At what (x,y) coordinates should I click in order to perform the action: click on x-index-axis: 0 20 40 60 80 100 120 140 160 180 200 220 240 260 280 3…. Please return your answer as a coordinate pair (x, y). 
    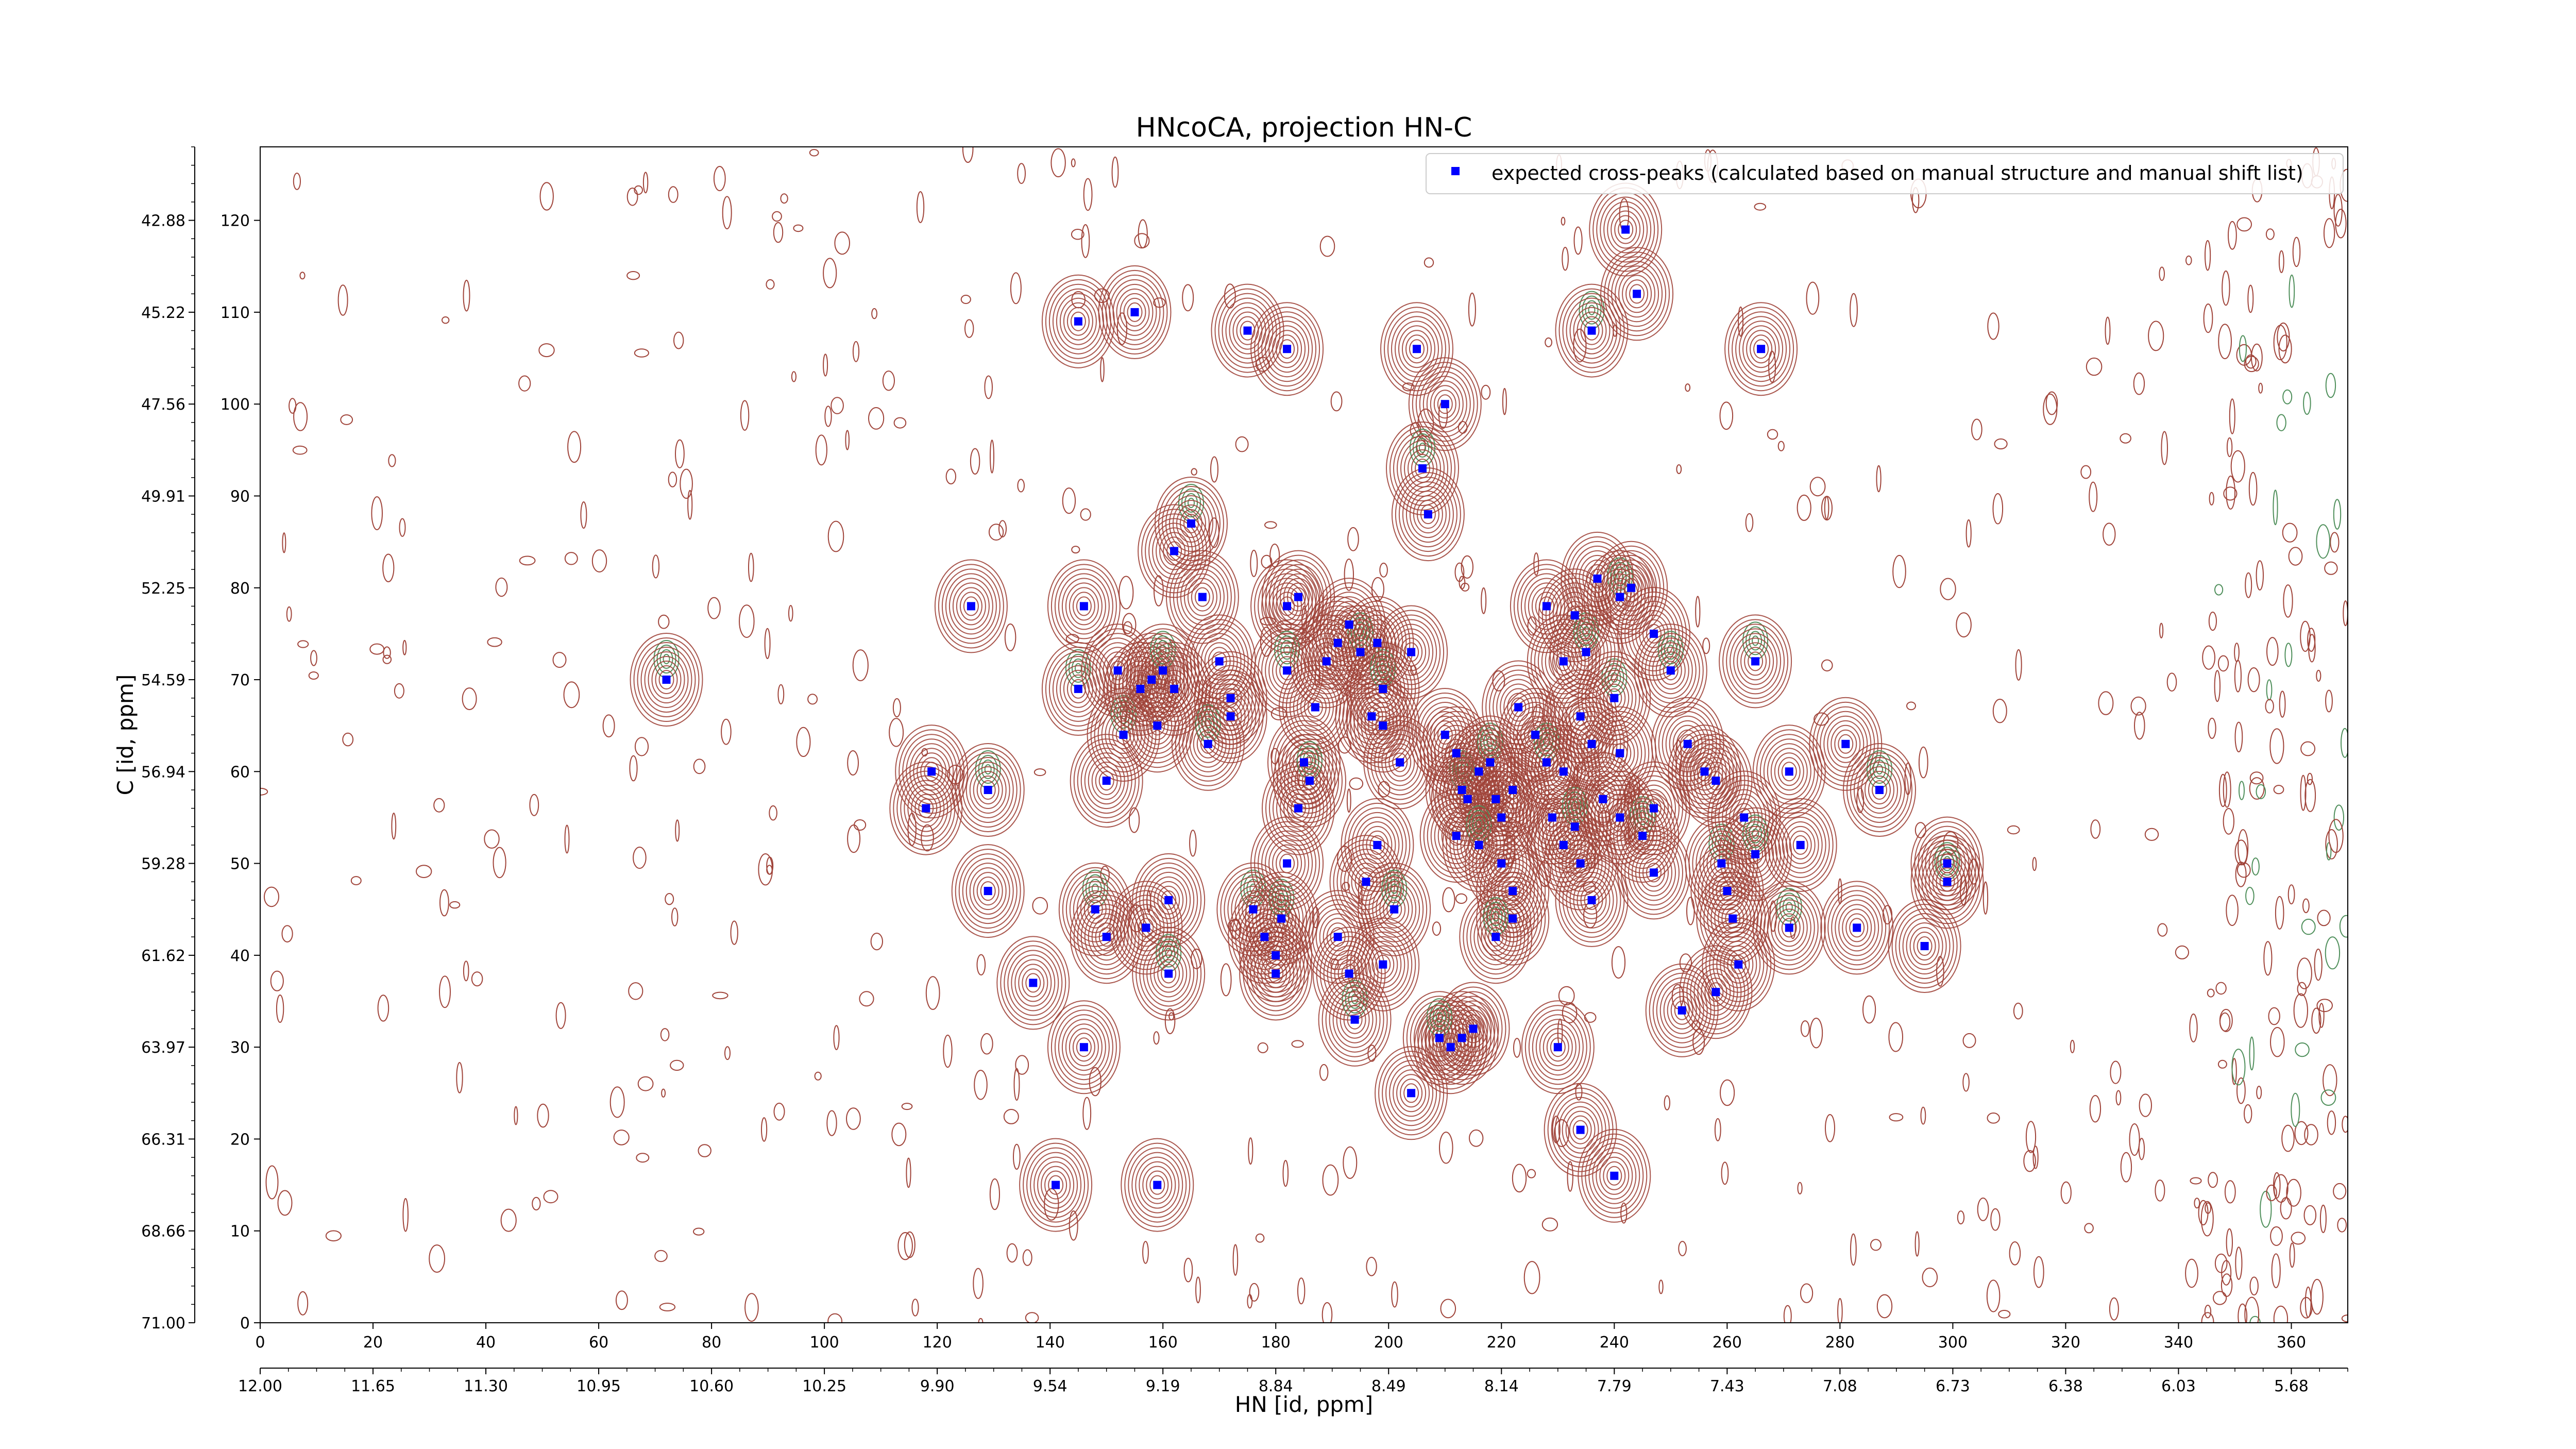
    Looking at the image, I should click on (1280, 1337).